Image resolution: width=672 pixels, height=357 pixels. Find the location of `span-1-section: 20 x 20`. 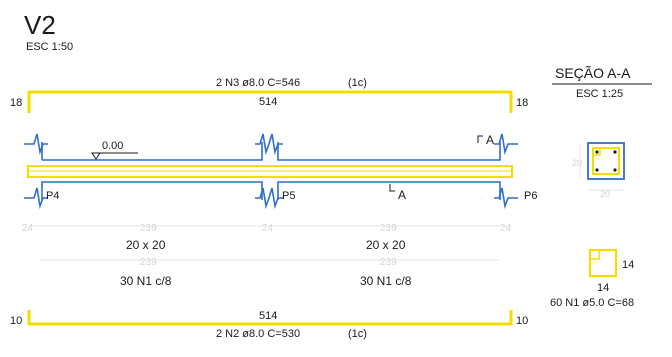

span-1-section: 20 x 20 is located at coordinates (146, 245).